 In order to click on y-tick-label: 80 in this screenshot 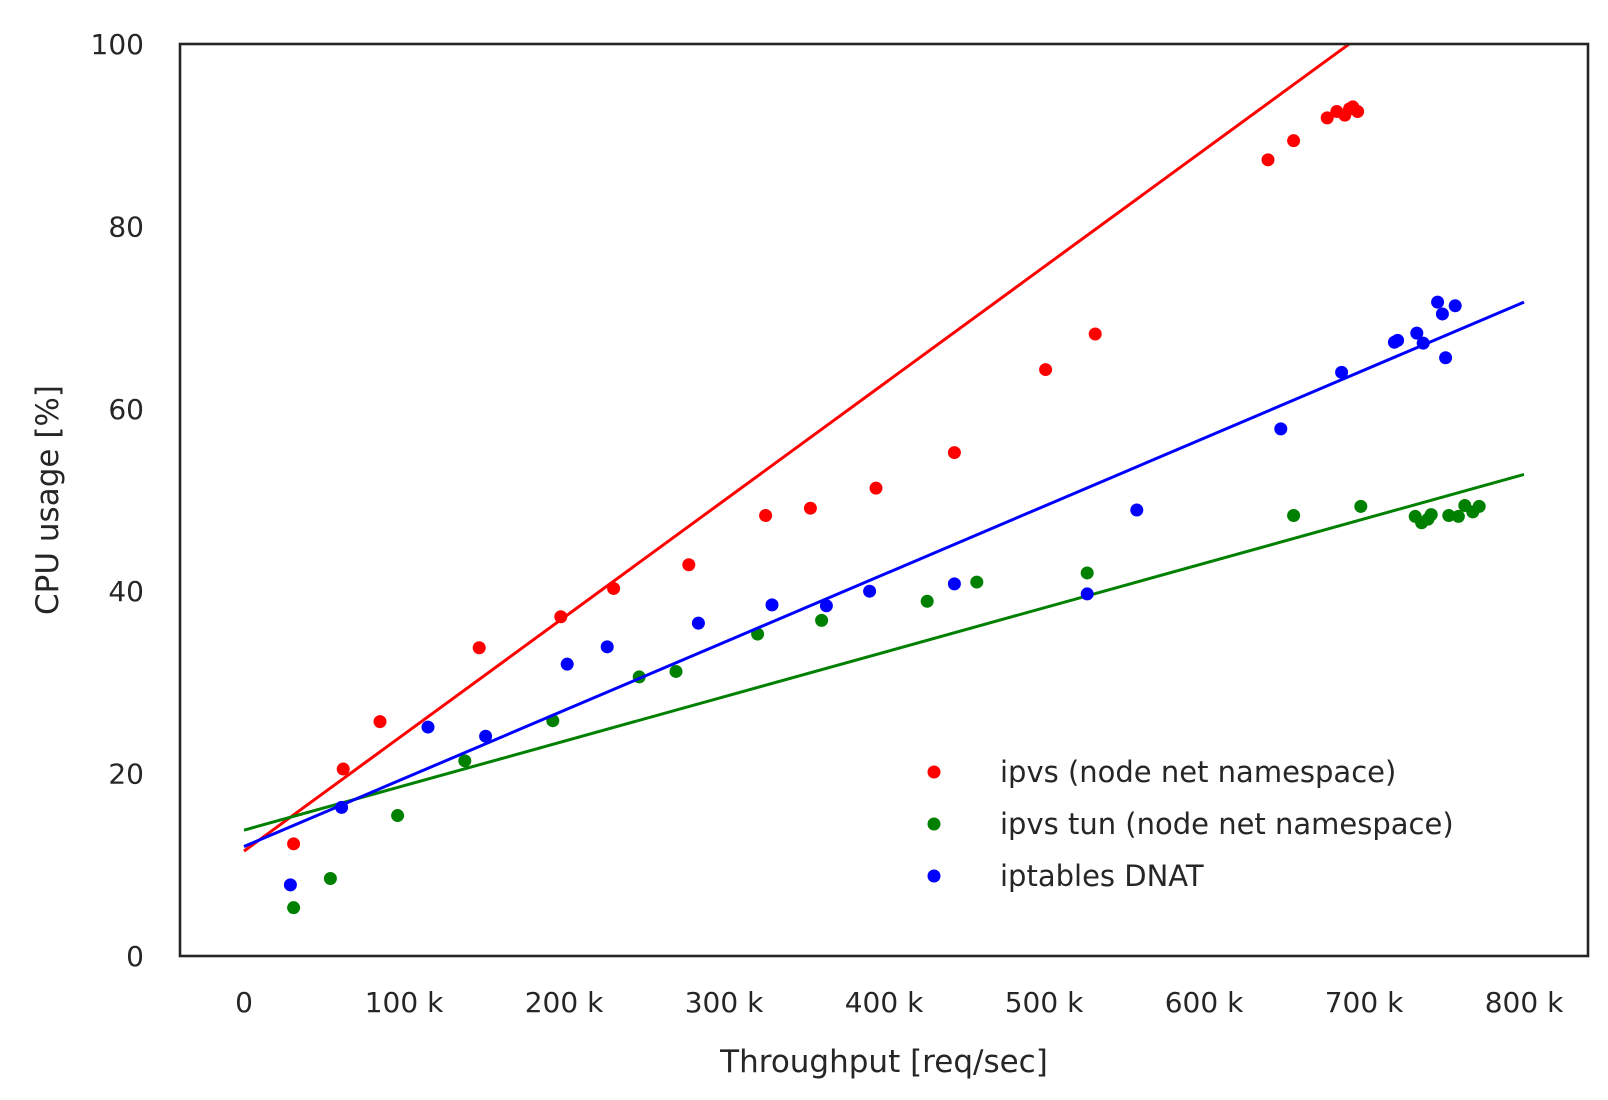, I will do `click(126, 226)`.